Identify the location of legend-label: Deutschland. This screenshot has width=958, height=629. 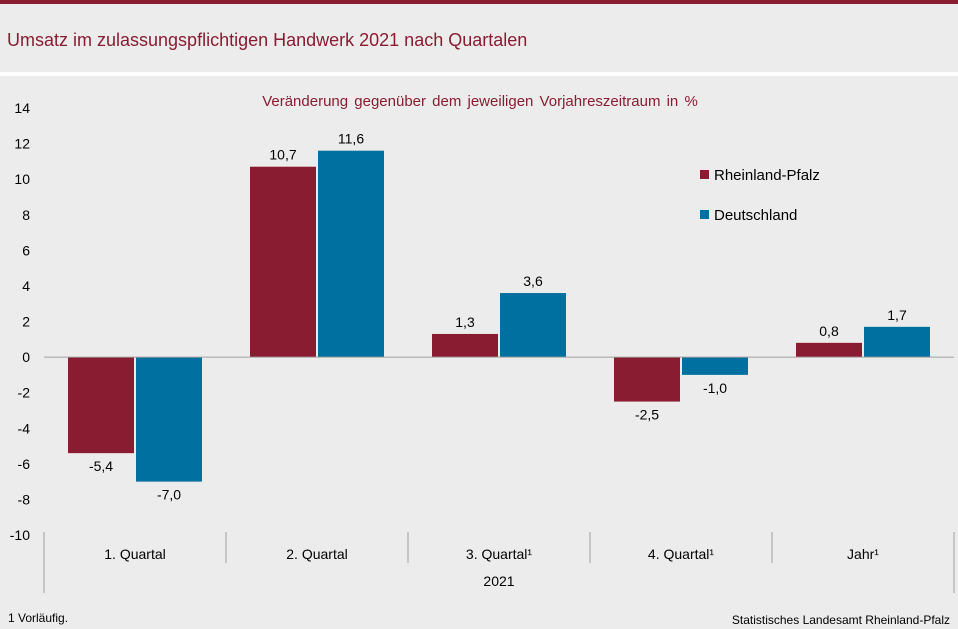
(755, 215).